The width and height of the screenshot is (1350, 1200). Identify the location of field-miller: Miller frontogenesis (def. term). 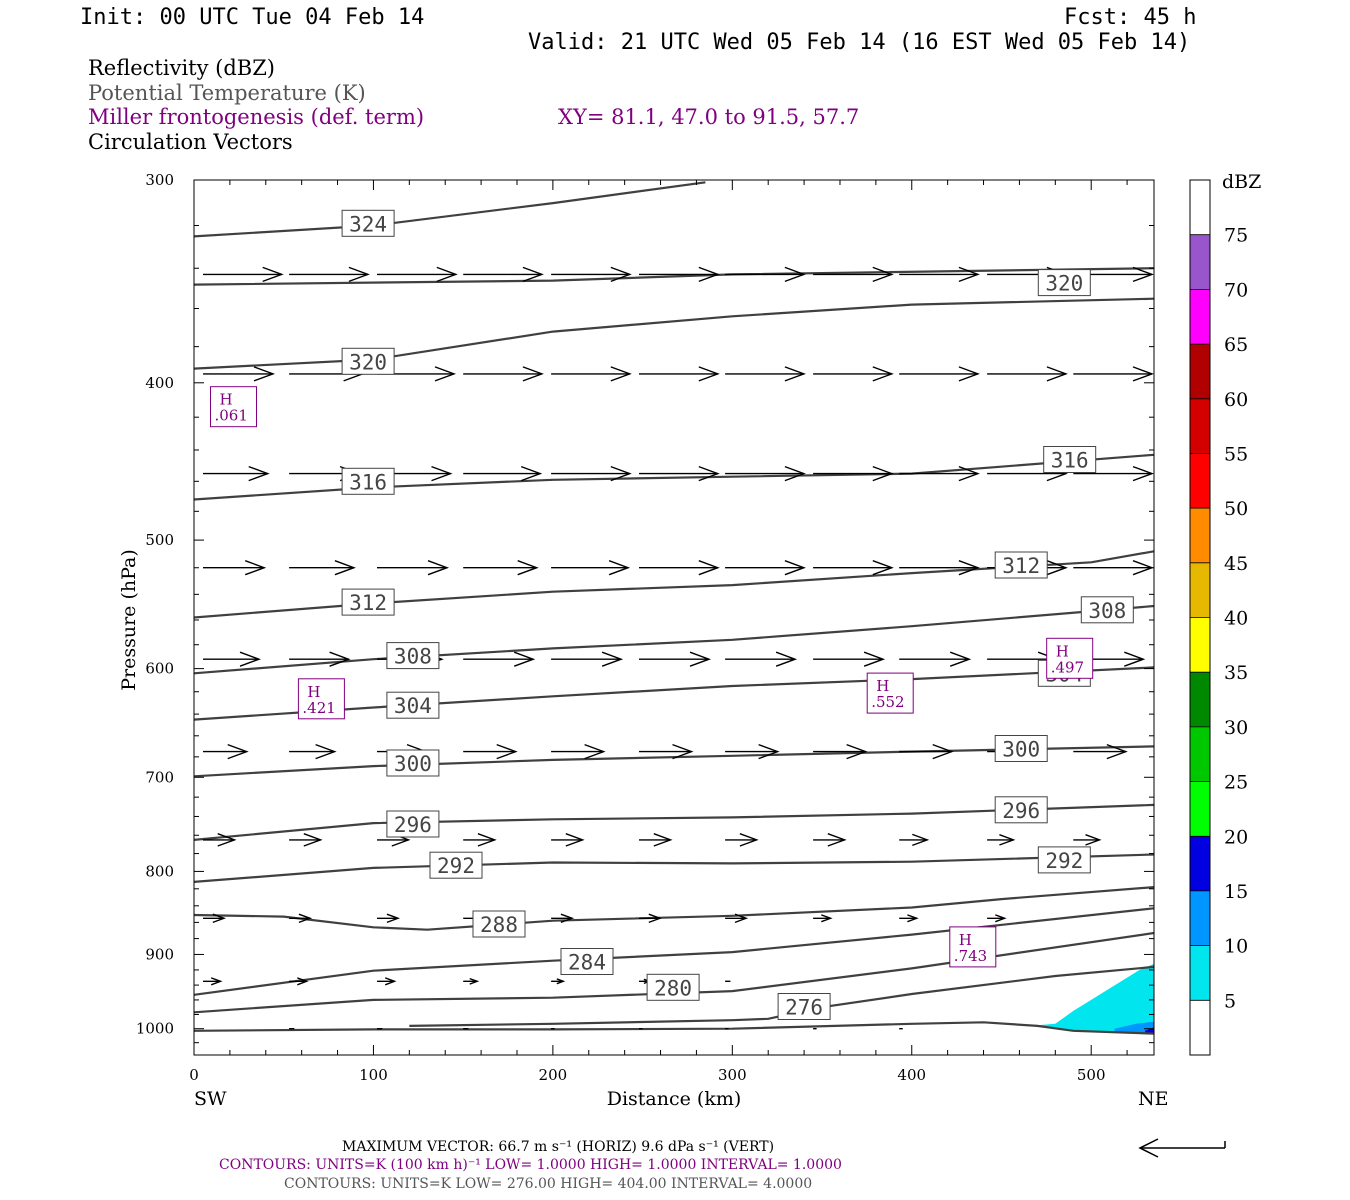
(256, 117).